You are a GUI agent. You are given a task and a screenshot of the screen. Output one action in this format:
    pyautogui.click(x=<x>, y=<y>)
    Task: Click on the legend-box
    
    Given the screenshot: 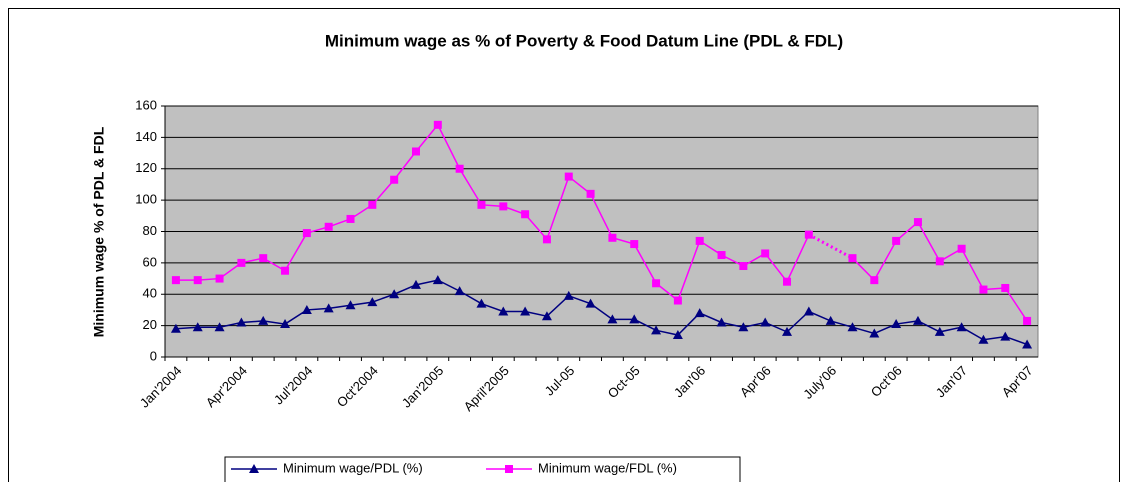 What is the action you would take?
    pyautogui.click(x=482, y=469)
    